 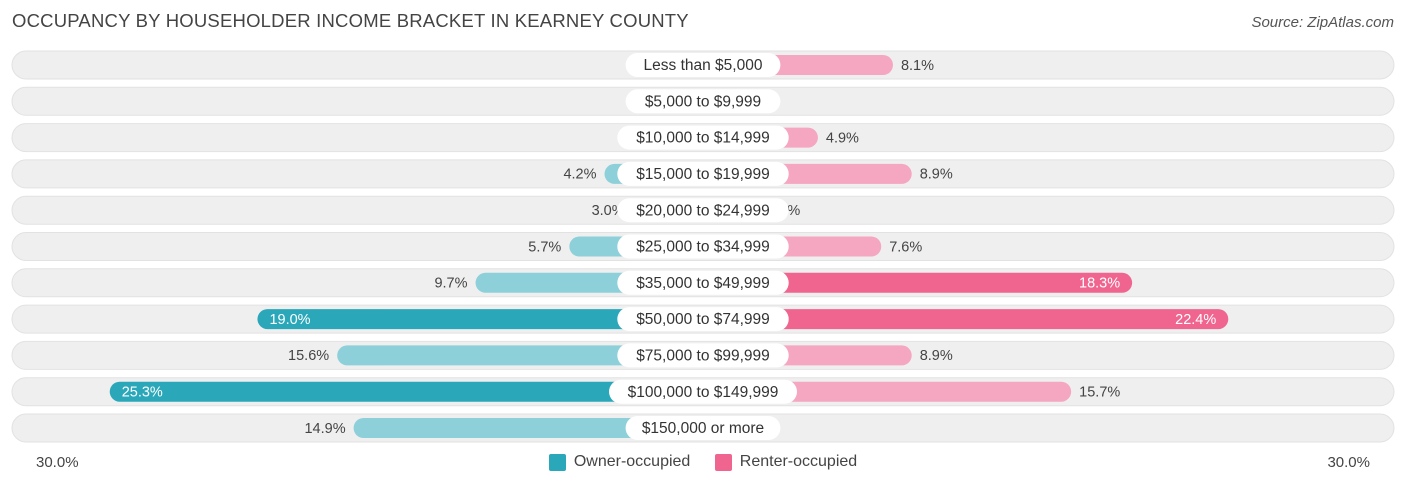 What do you see at coordinates (842, 138) in the screenshot?
I see `renter-value-label: 4.9%` at bounding box center [842, 138].